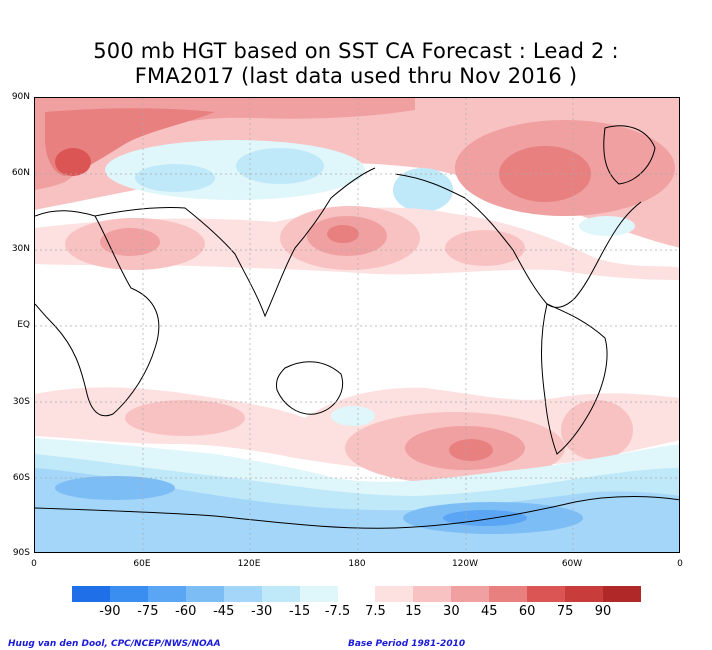 The image size is (712, 650). I want to click on colorbar-label: -7.5, so click(337, 611).